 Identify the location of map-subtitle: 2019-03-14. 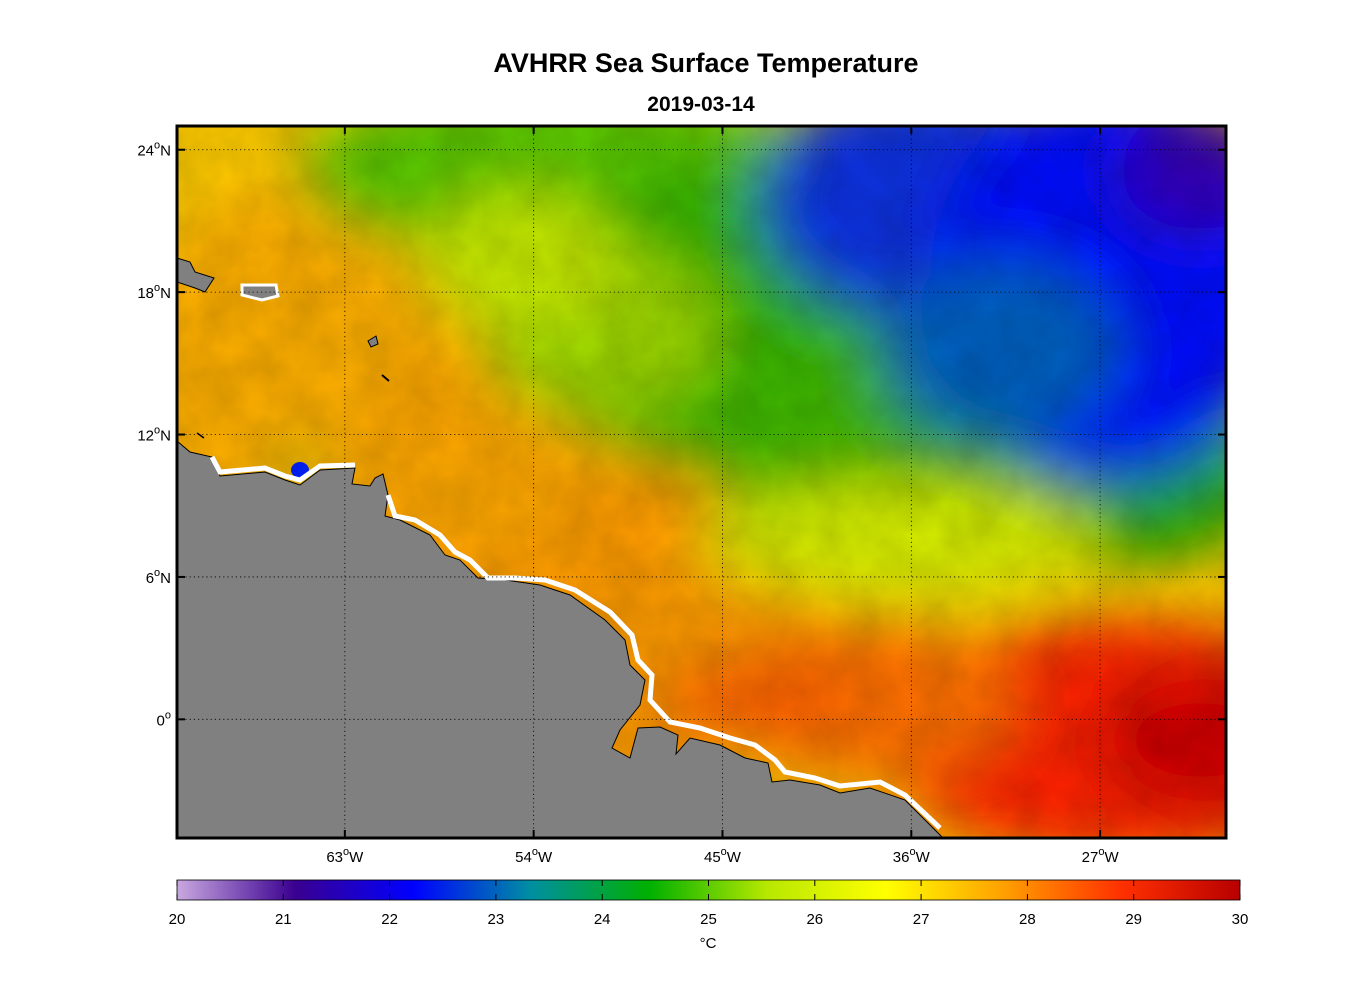
(701, 104).